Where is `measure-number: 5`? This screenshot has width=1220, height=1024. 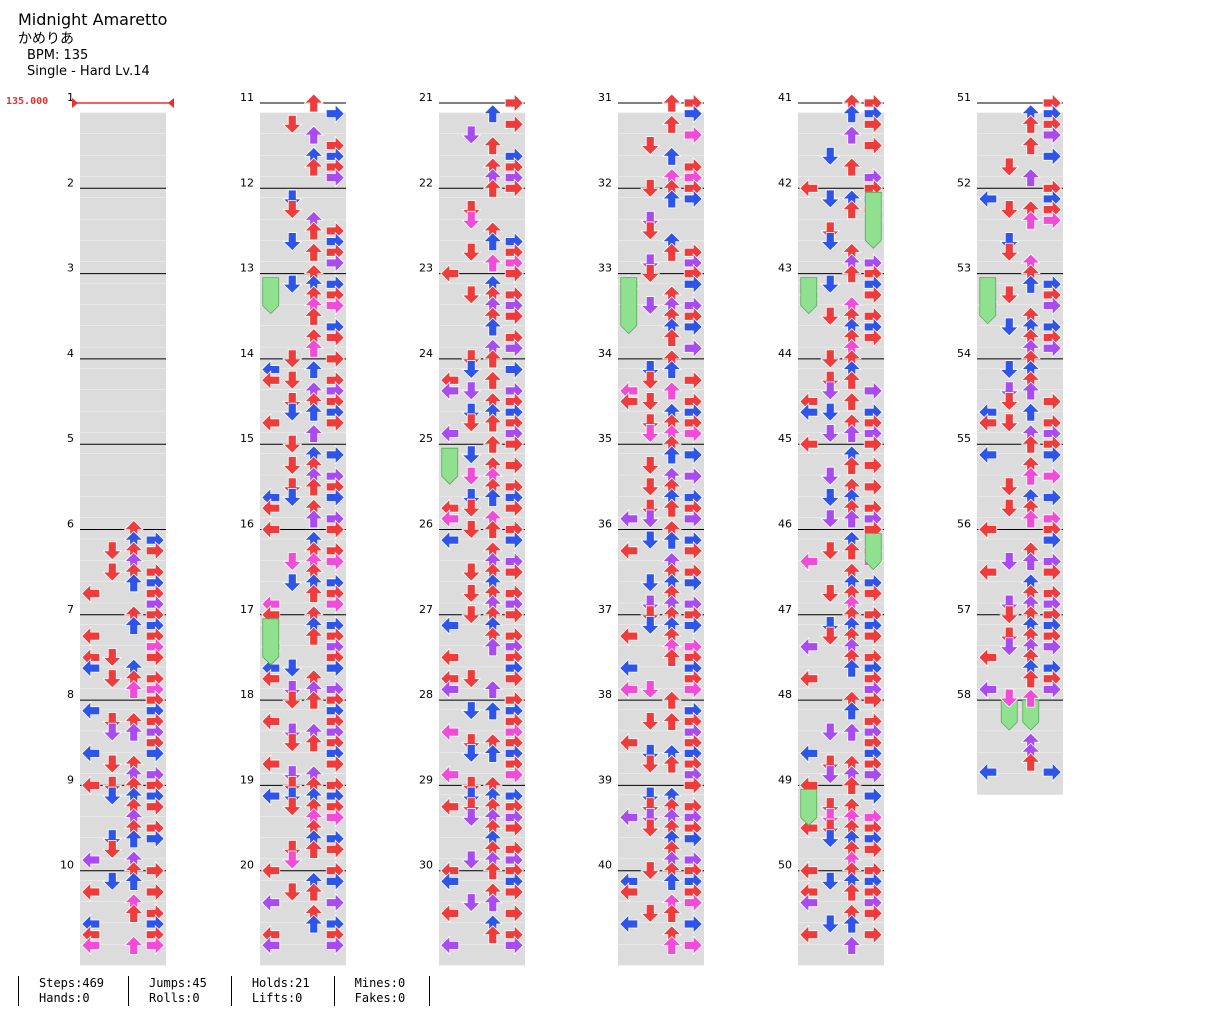 measure-number: 5 is located at coordinates (70, 438).